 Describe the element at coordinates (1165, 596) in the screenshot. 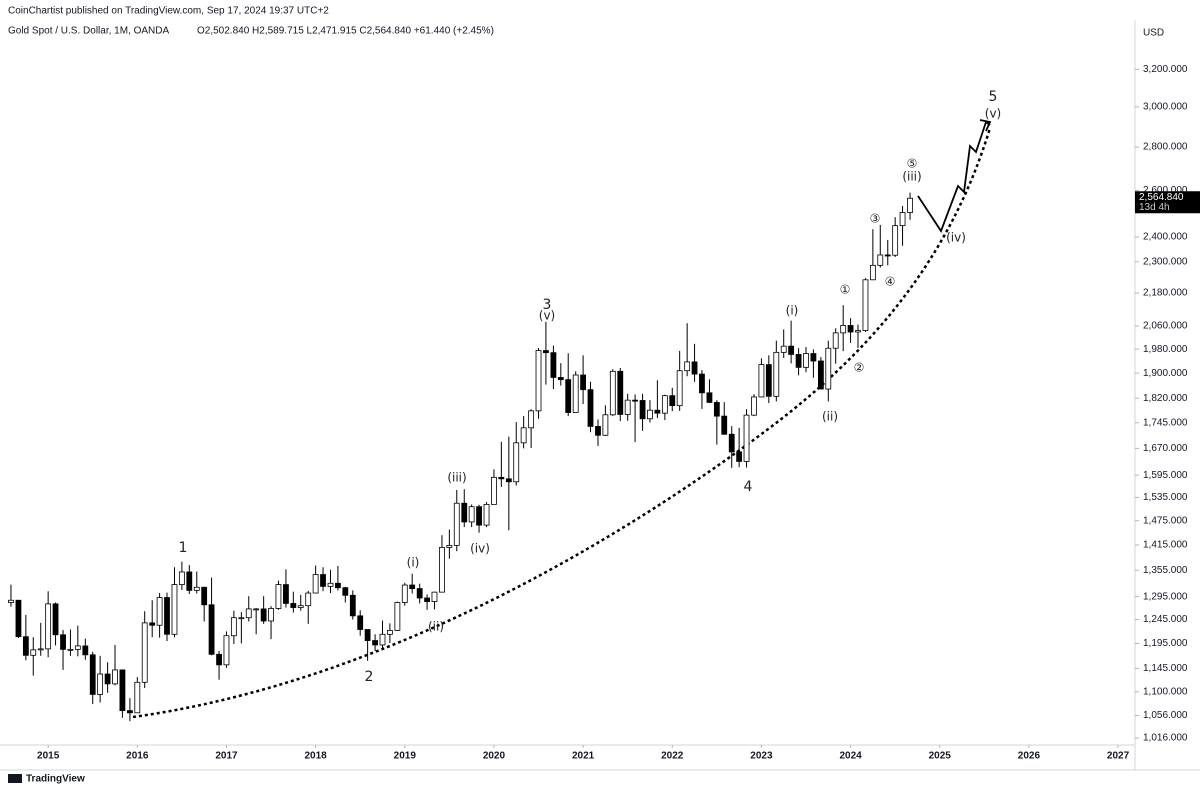

I see `y-tick-label: 1,295.000` at that location.